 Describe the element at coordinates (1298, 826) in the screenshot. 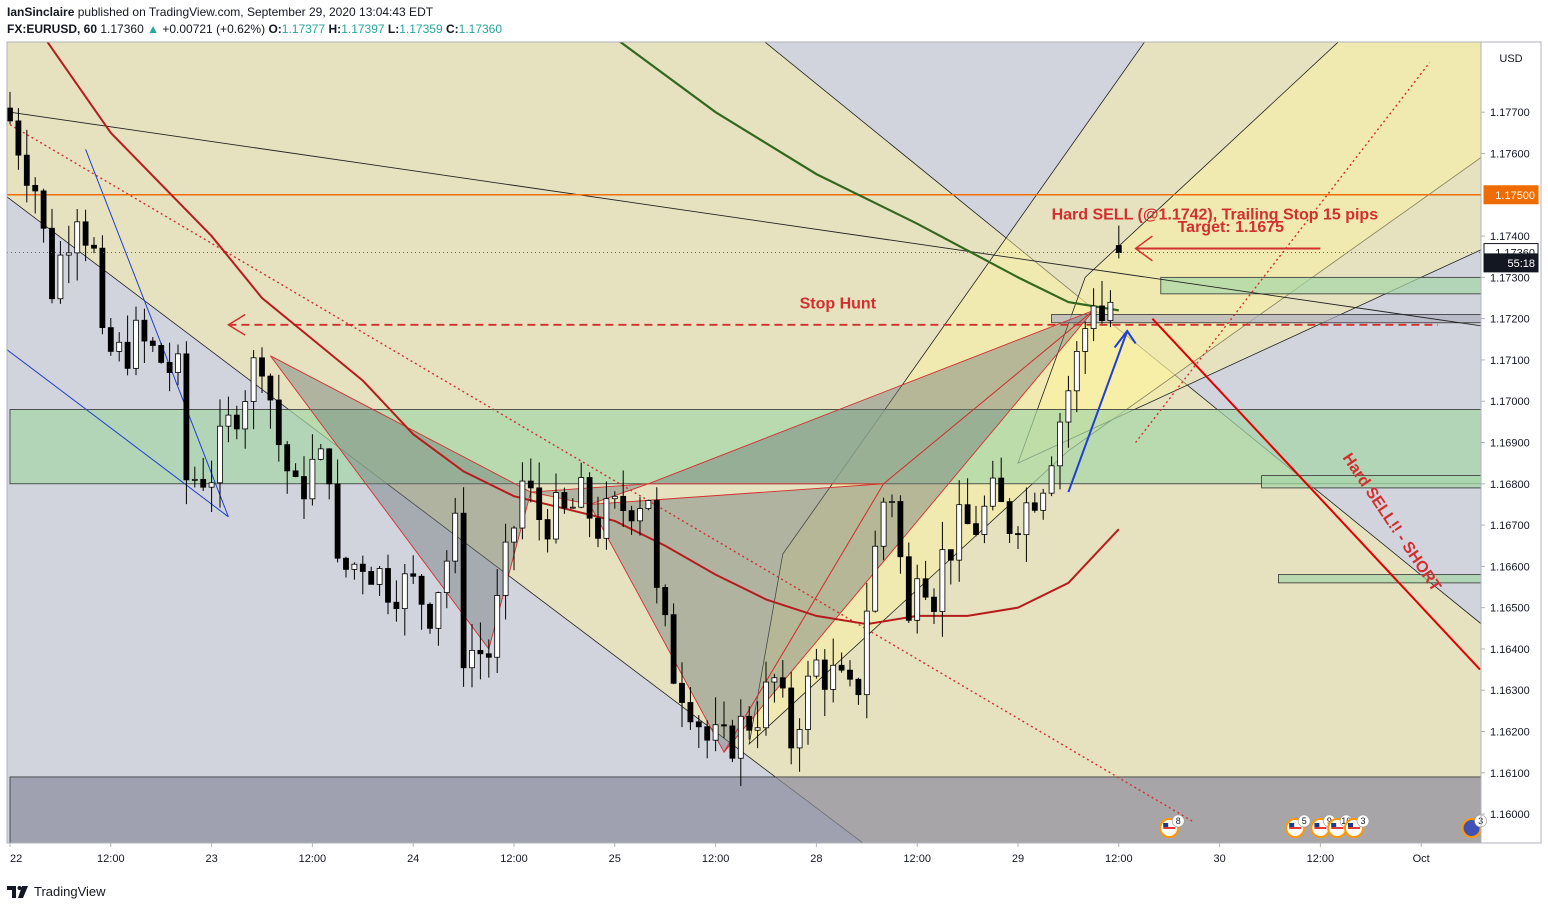

I see `event-badge: 5` at that location.